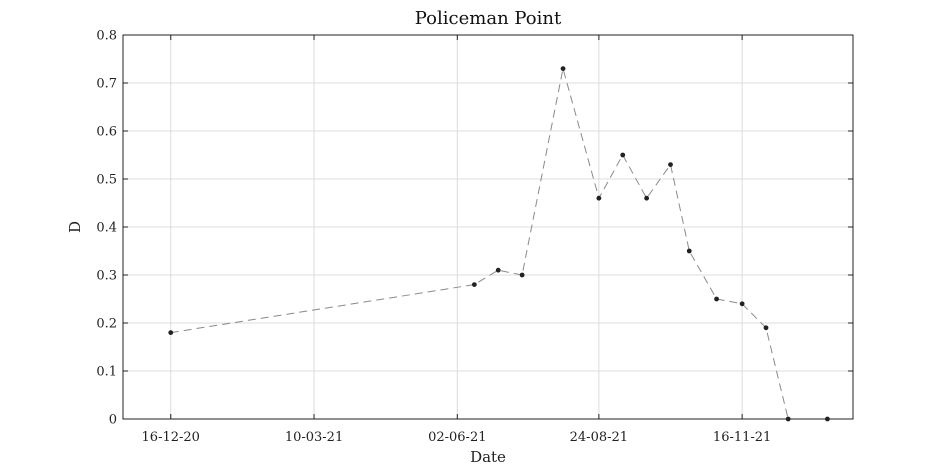 The width and height of the screenshot is (945, 472). I want to click on x-tick-label: 10-03-21, so click(314, 437).